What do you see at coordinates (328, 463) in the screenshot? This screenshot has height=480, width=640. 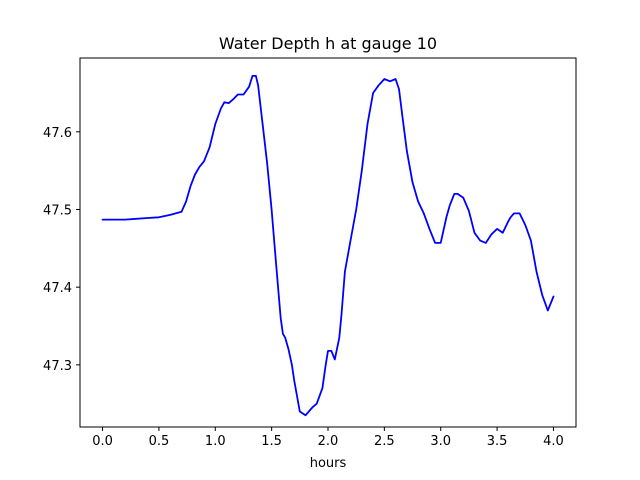 I see `x-axis-label: hours` at bounding box center [328, 463].